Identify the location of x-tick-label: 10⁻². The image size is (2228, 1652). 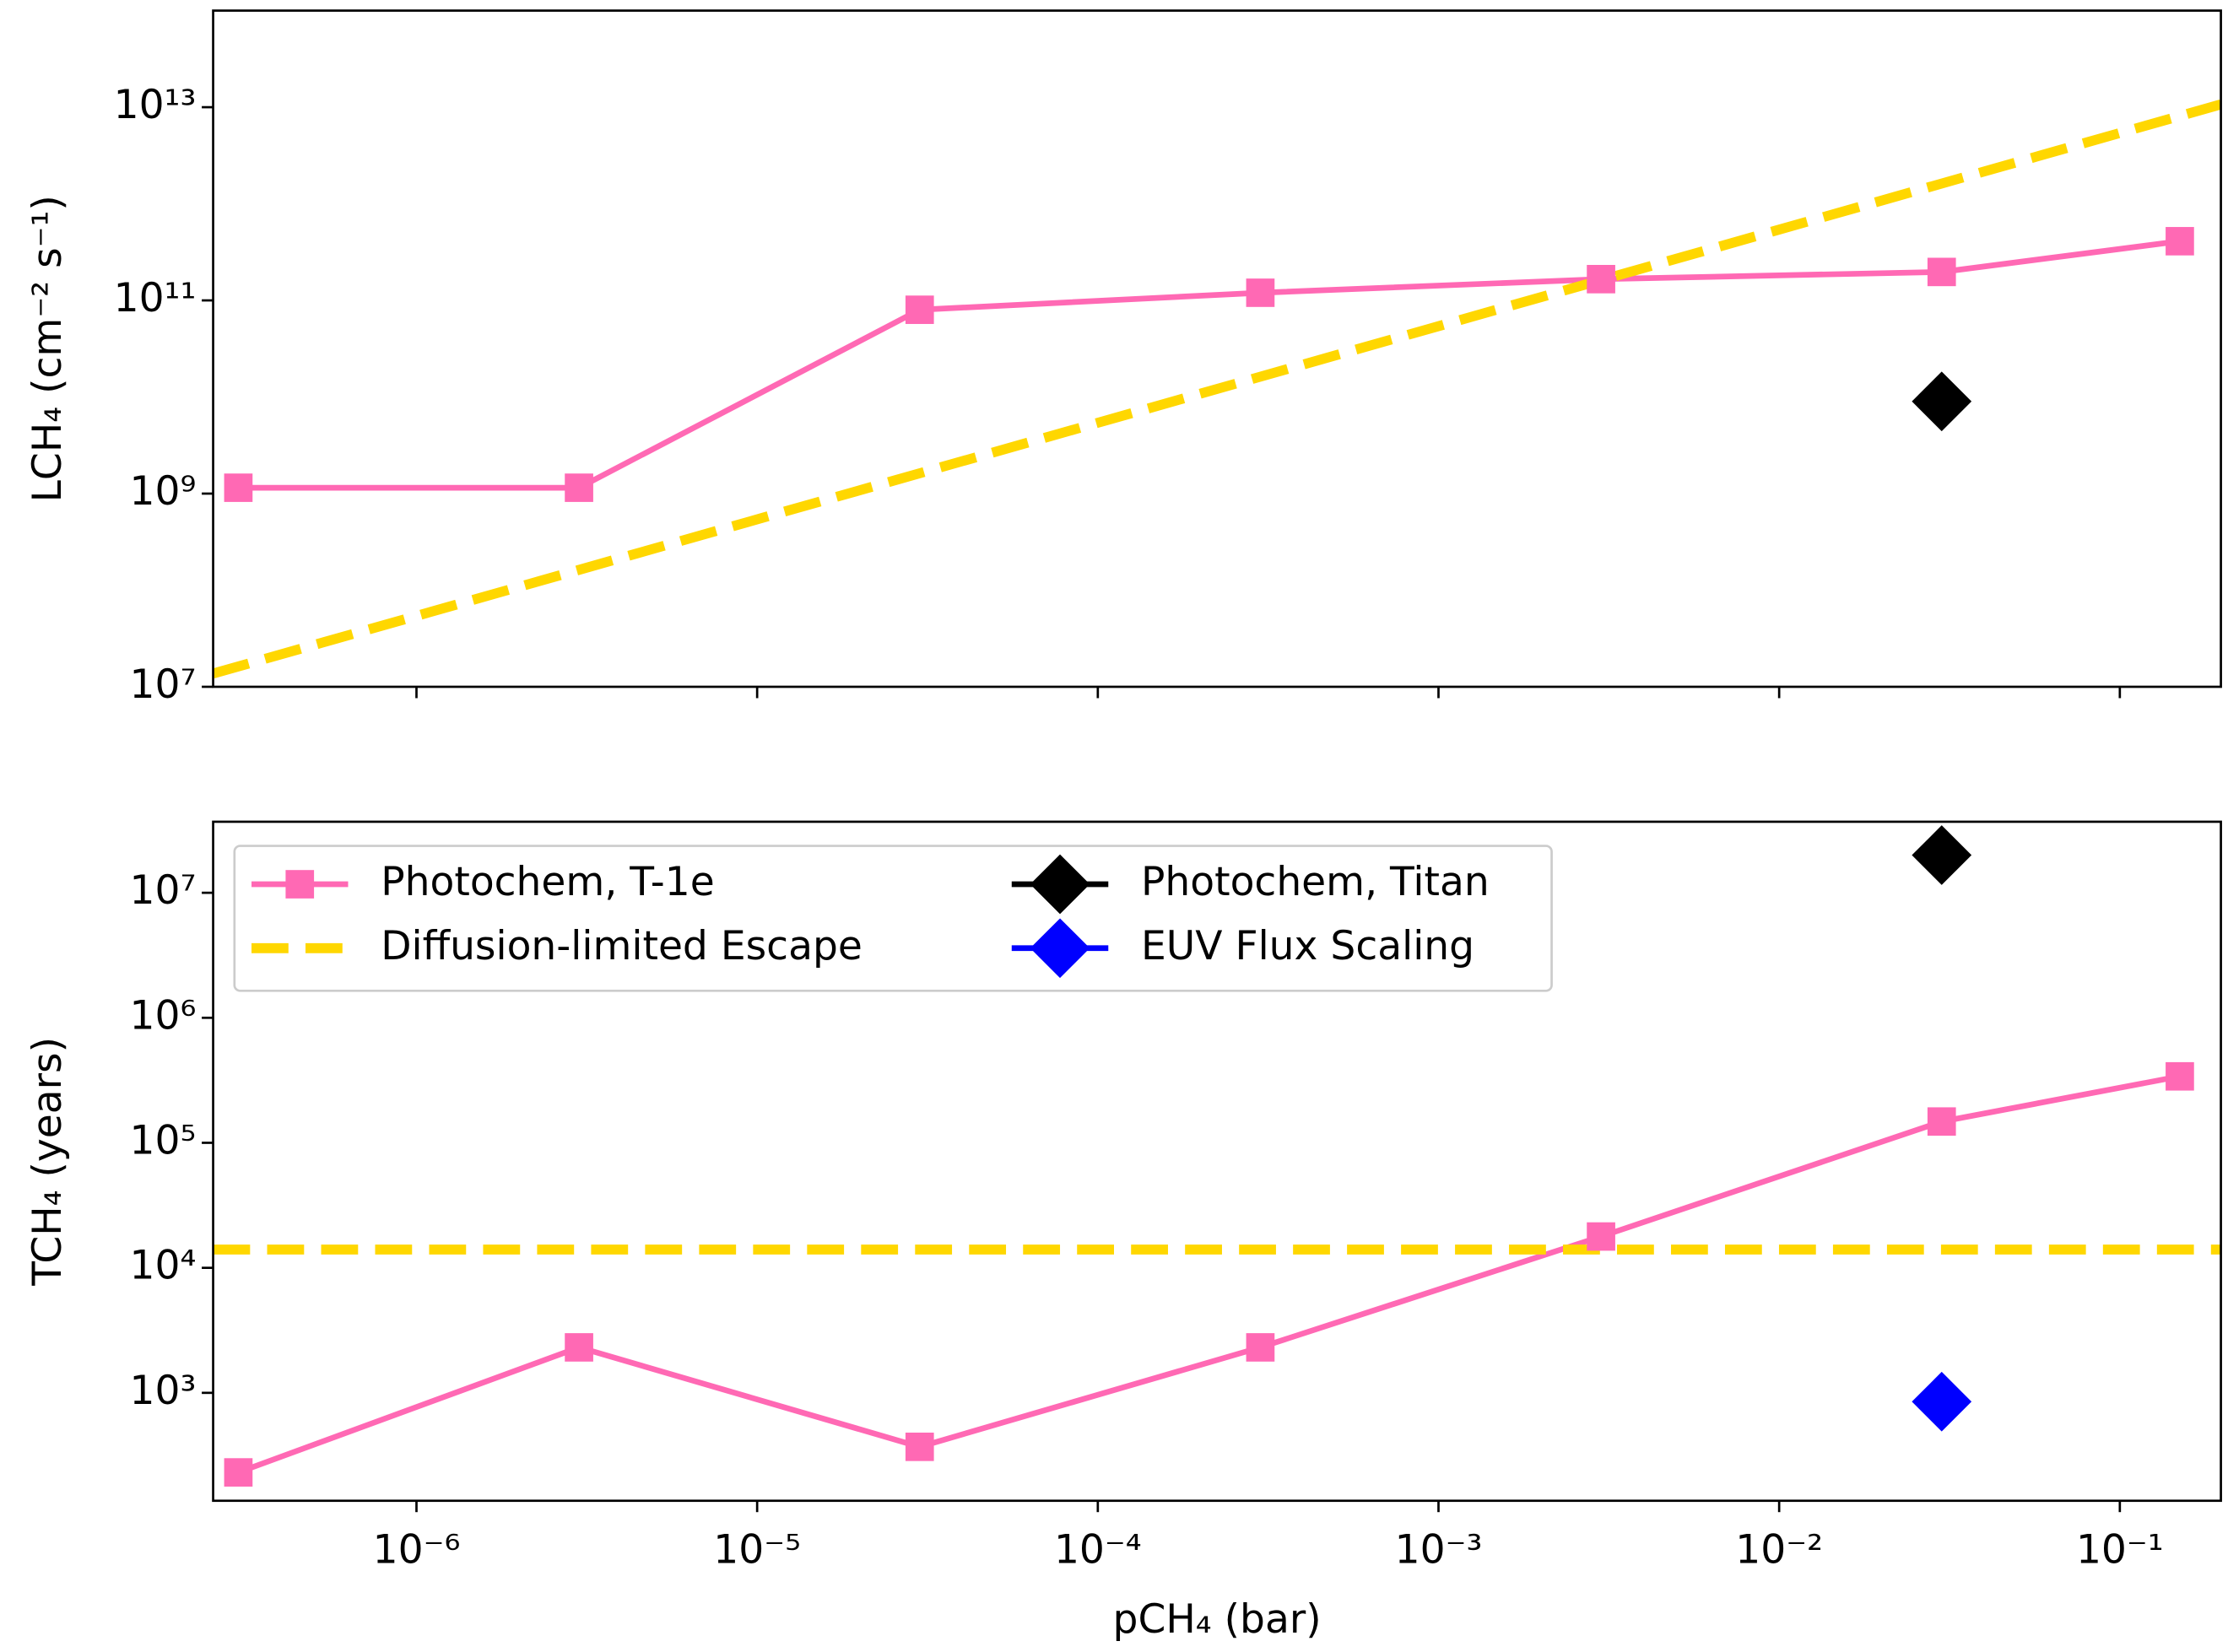
(1779, 1549).